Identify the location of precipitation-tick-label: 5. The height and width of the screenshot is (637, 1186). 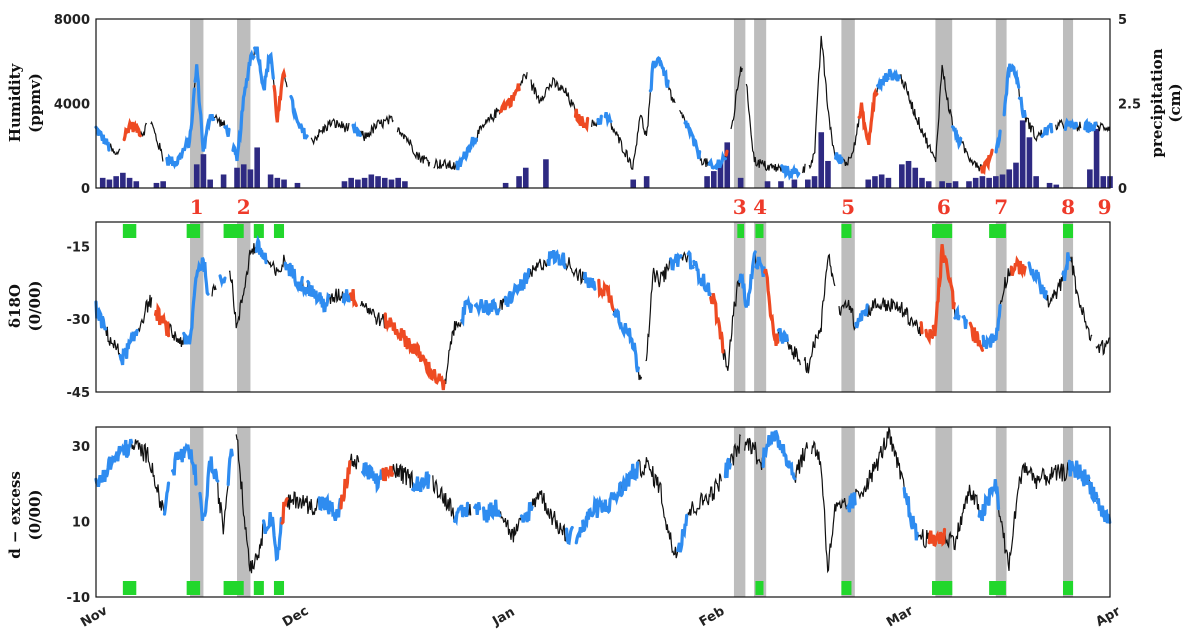
(1122, 20).